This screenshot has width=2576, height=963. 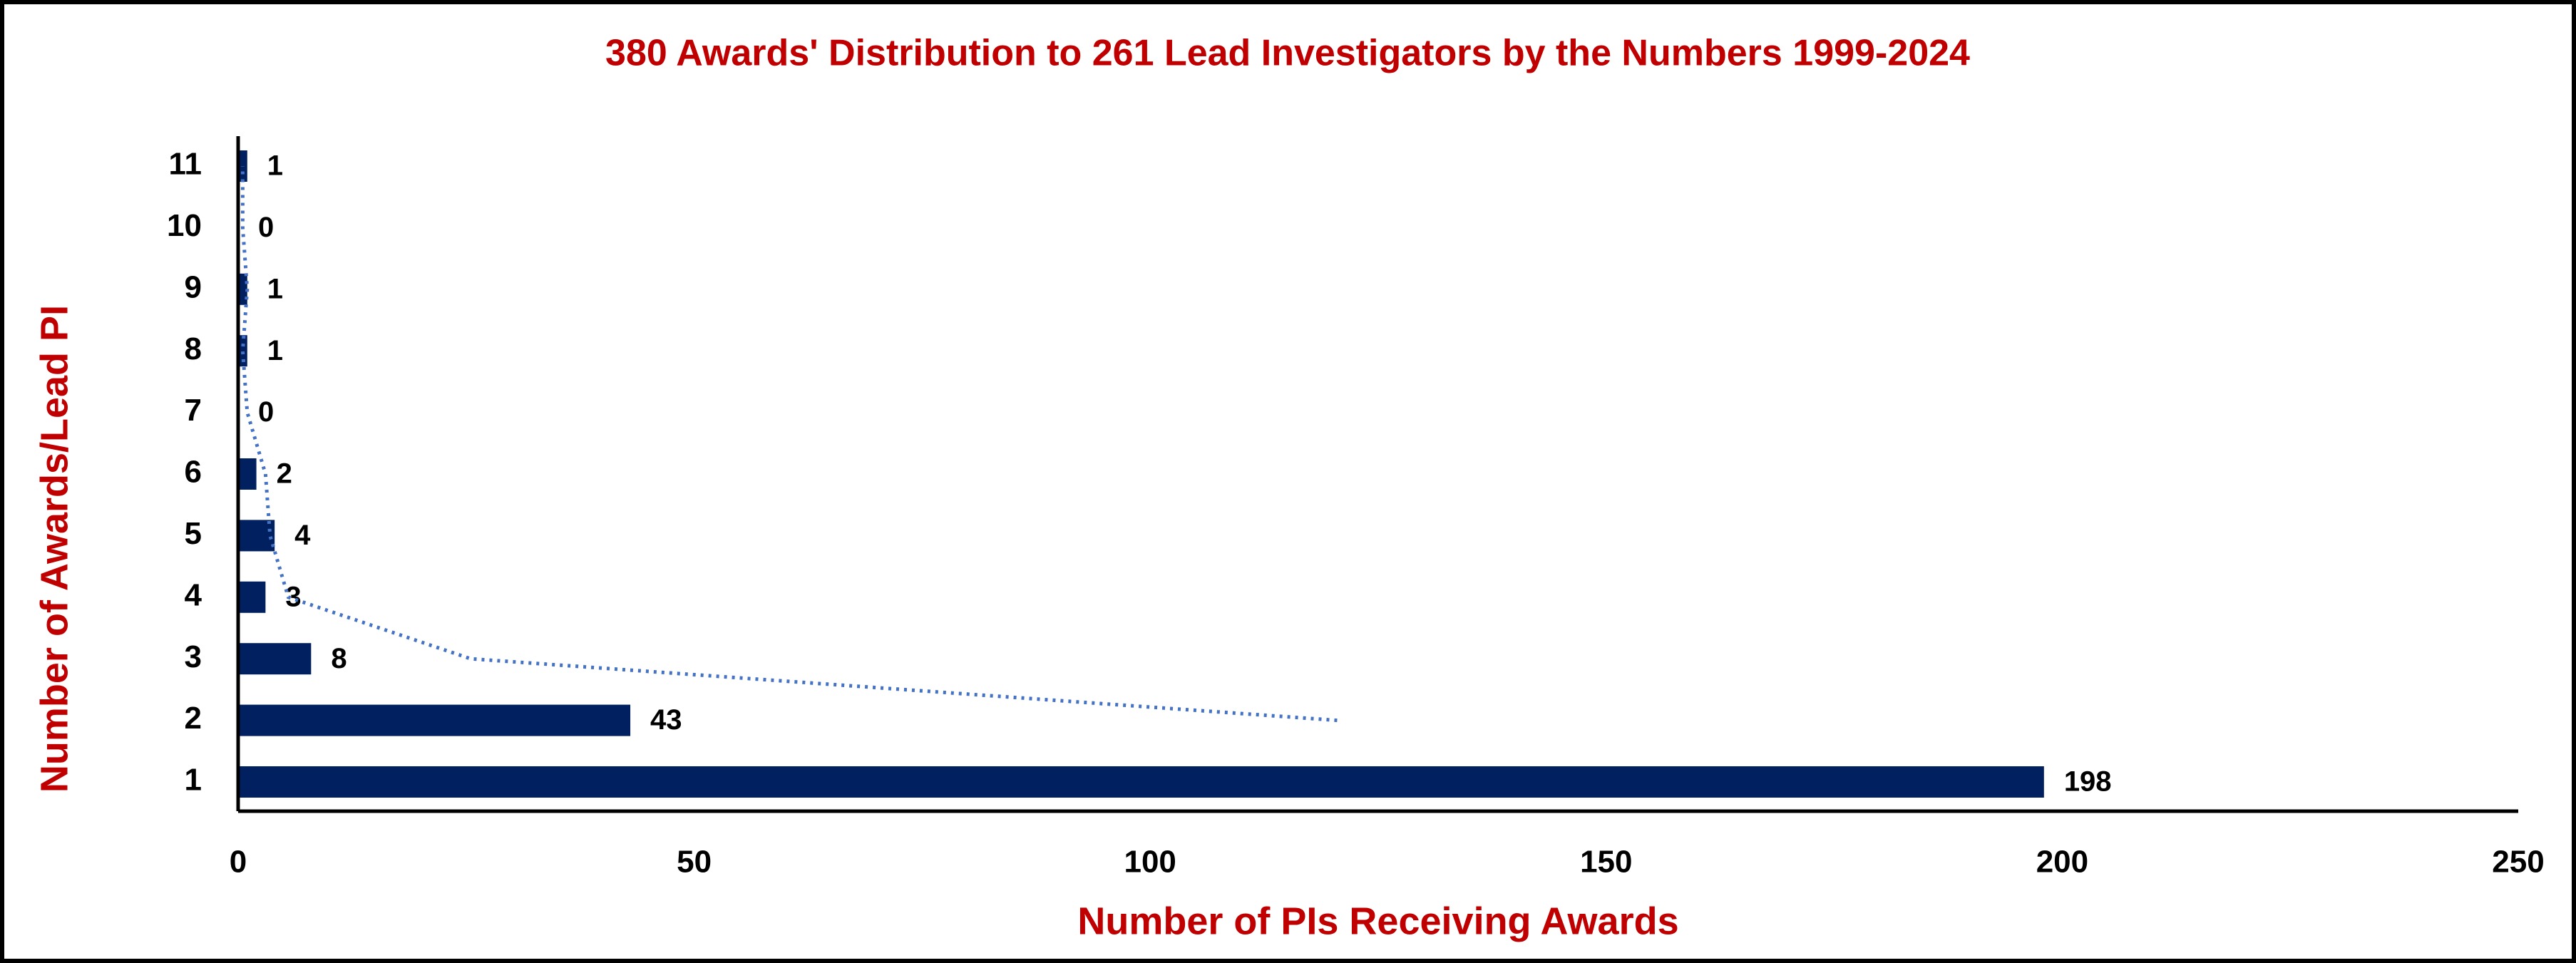 I want to click on value-label: 43, so click(x=666, y=720).